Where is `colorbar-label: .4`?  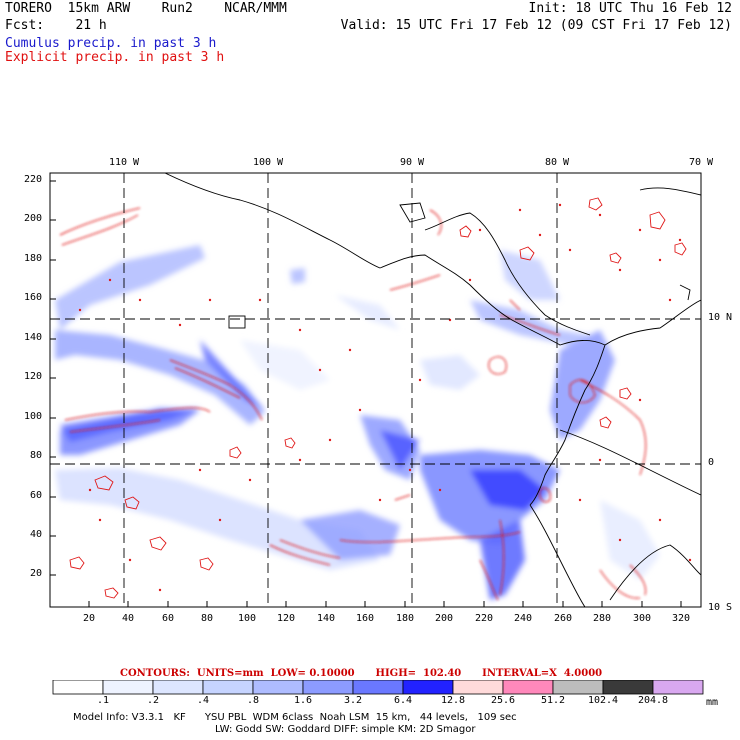 colorbar-label: .4 is located at coordinates (203, 700).